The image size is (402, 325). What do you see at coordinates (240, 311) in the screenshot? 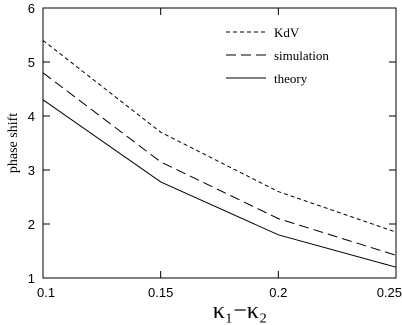
I see `x-axis-label: κ₁−κ₂` at bounding box center [240, 311].